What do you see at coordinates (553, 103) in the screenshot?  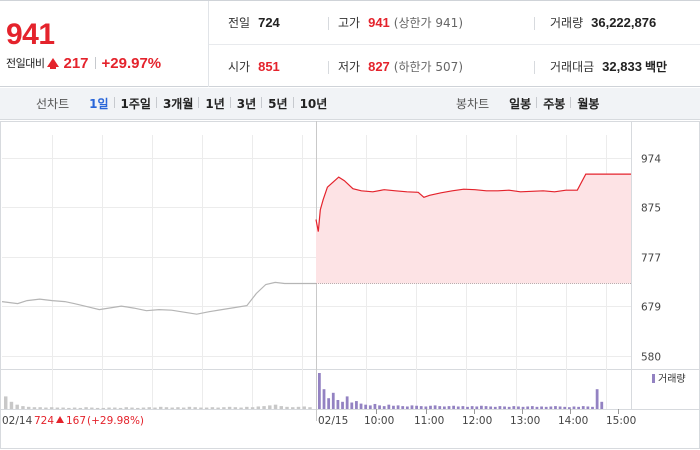 I see `tab-weekly: 주봉` at bounding box center [553, 103].